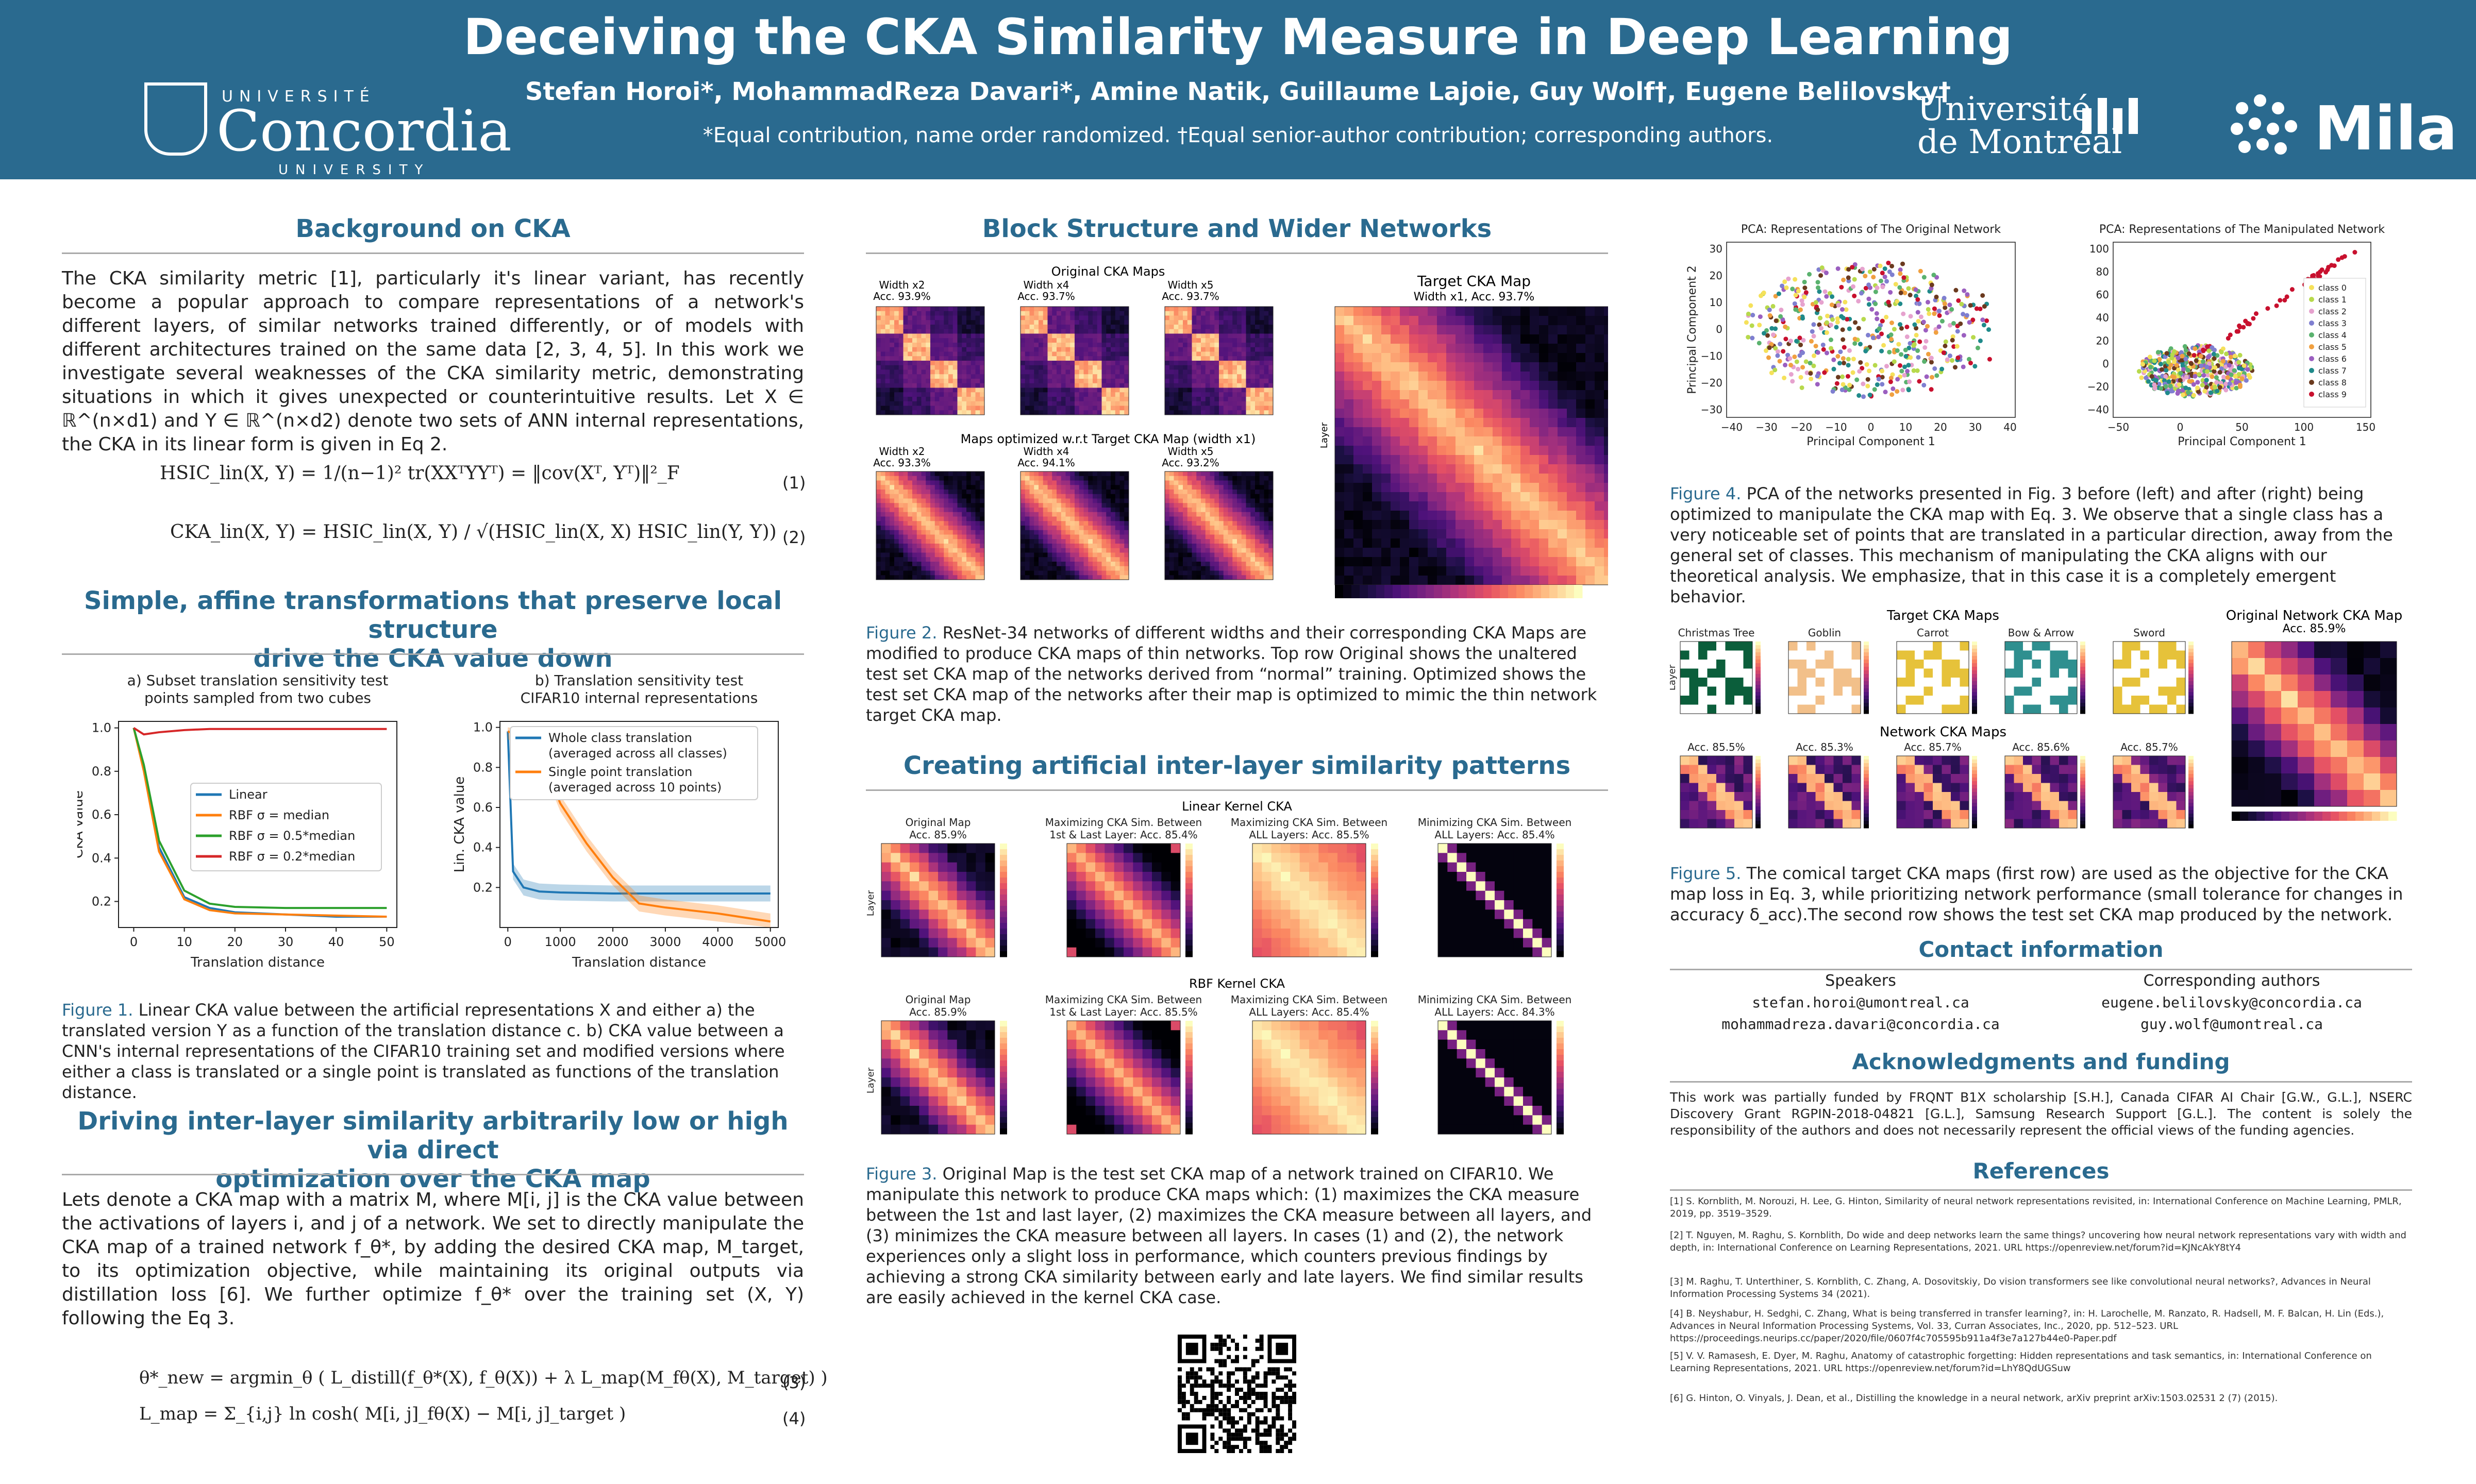 The height and width of the screenshot is (1484, 2476). What do you see at coordinates (286, 942) in the screenshot?
I see `x-tick-label: 30` at bounding box center [286, 942].